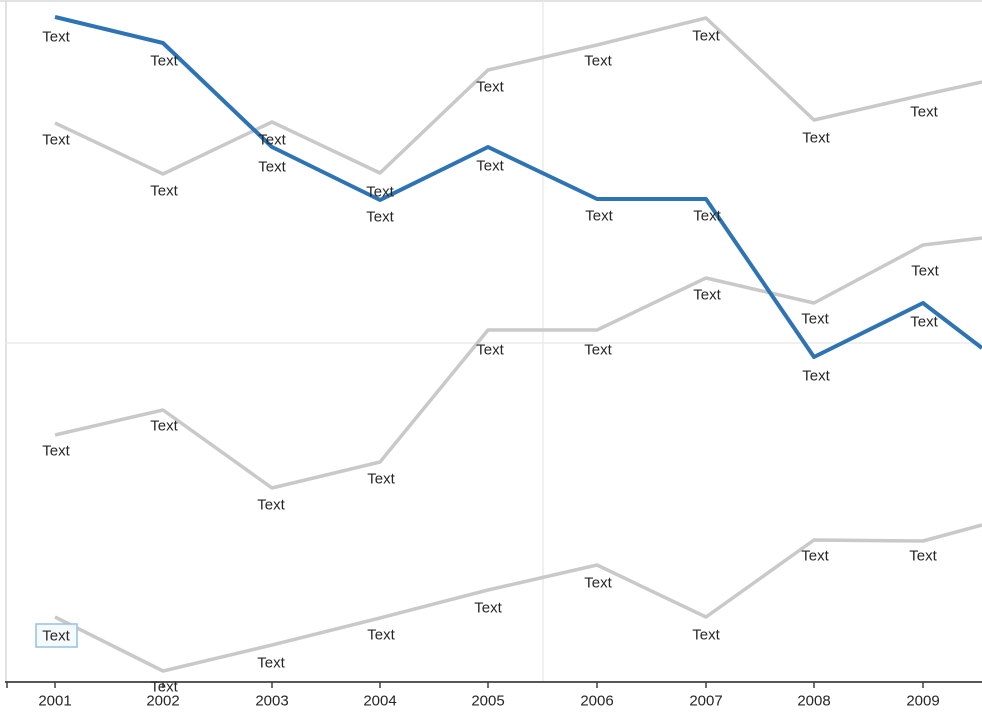  Describe the element at coordinates (56, 140) in the screenshot. I see `point-label-gray-line-top-2001: Text` at that location.